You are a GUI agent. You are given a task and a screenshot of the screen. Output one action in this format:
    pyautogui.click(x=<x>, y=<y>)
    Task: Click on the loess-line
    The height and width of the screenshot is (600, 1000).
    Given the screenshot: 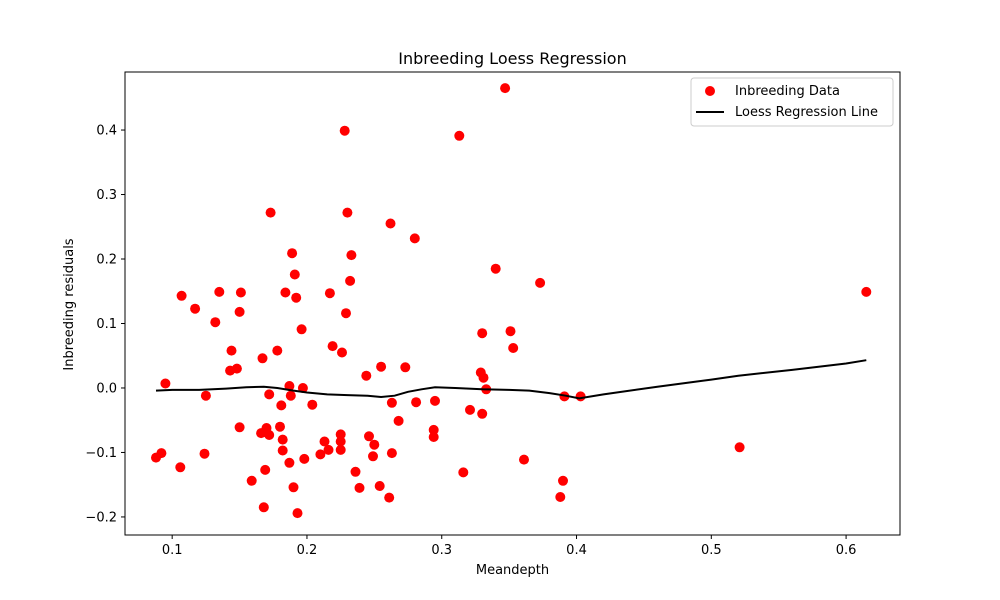 What is the action you would take?
    pyautogui.click(x=511, y=379)
    